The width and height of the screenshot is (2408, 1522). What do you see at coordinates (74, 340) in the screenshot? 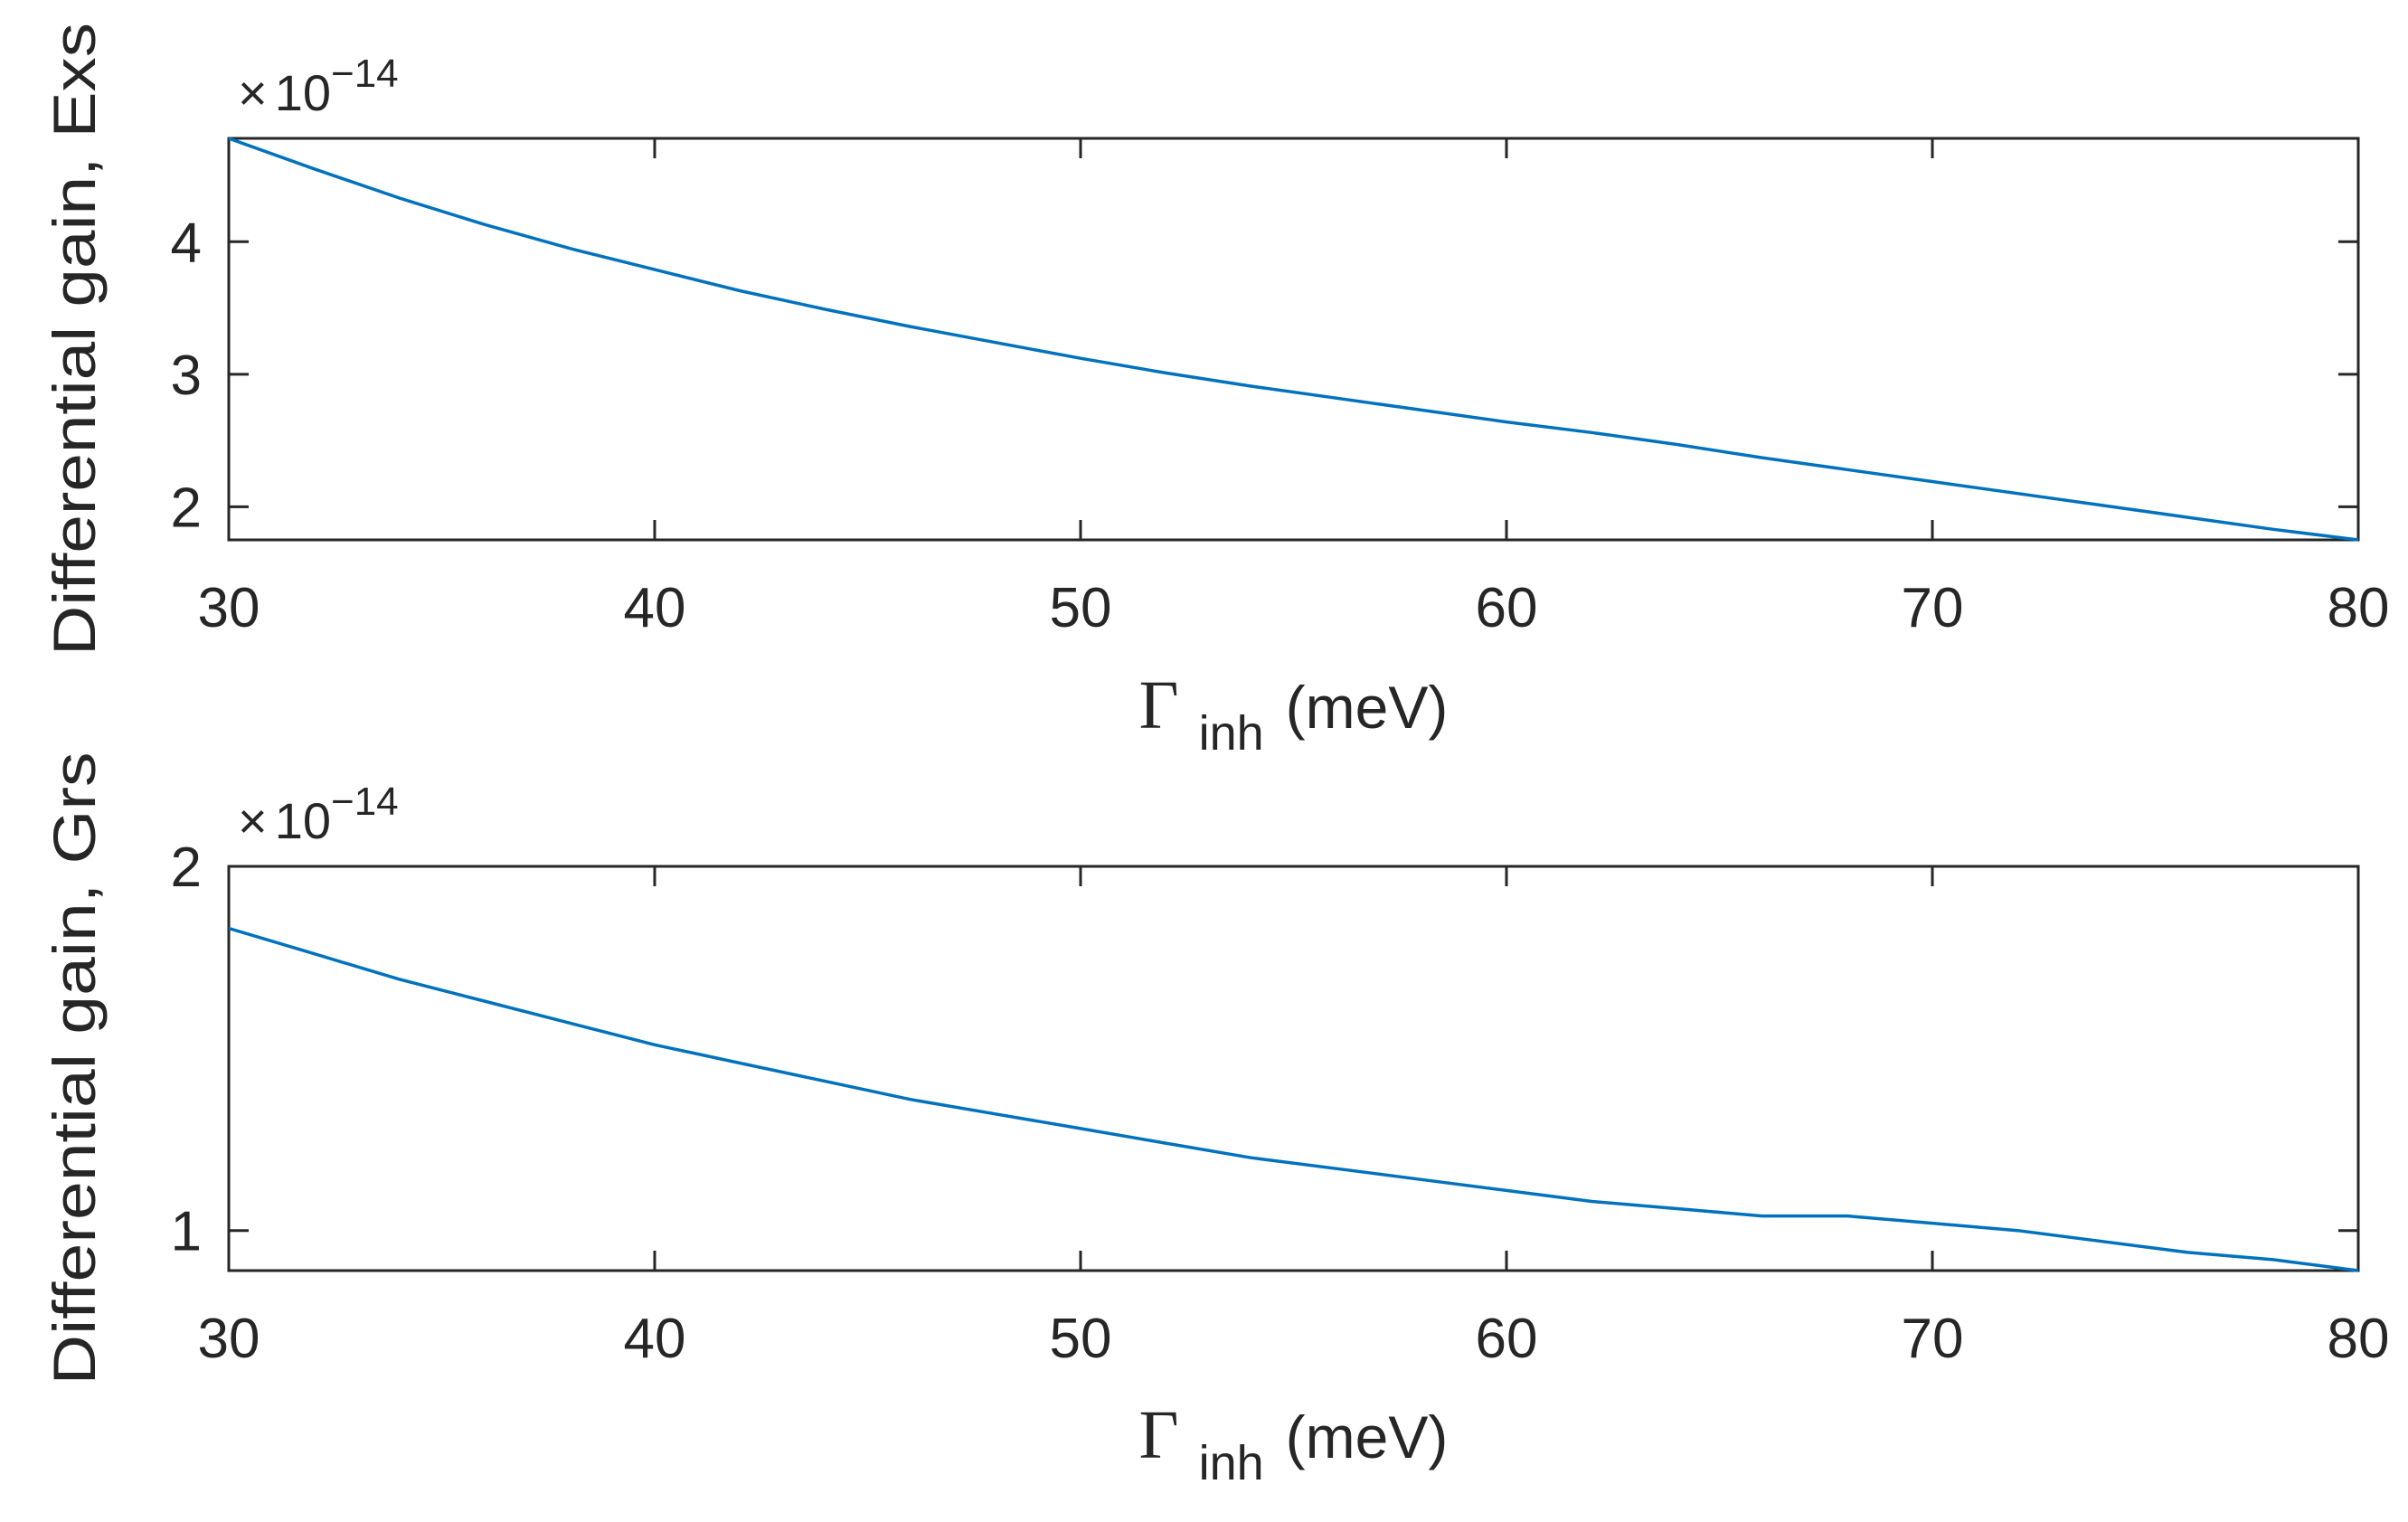
I see `y-axis-label: Differential gain, Exs` at bounding box center [74, 340].